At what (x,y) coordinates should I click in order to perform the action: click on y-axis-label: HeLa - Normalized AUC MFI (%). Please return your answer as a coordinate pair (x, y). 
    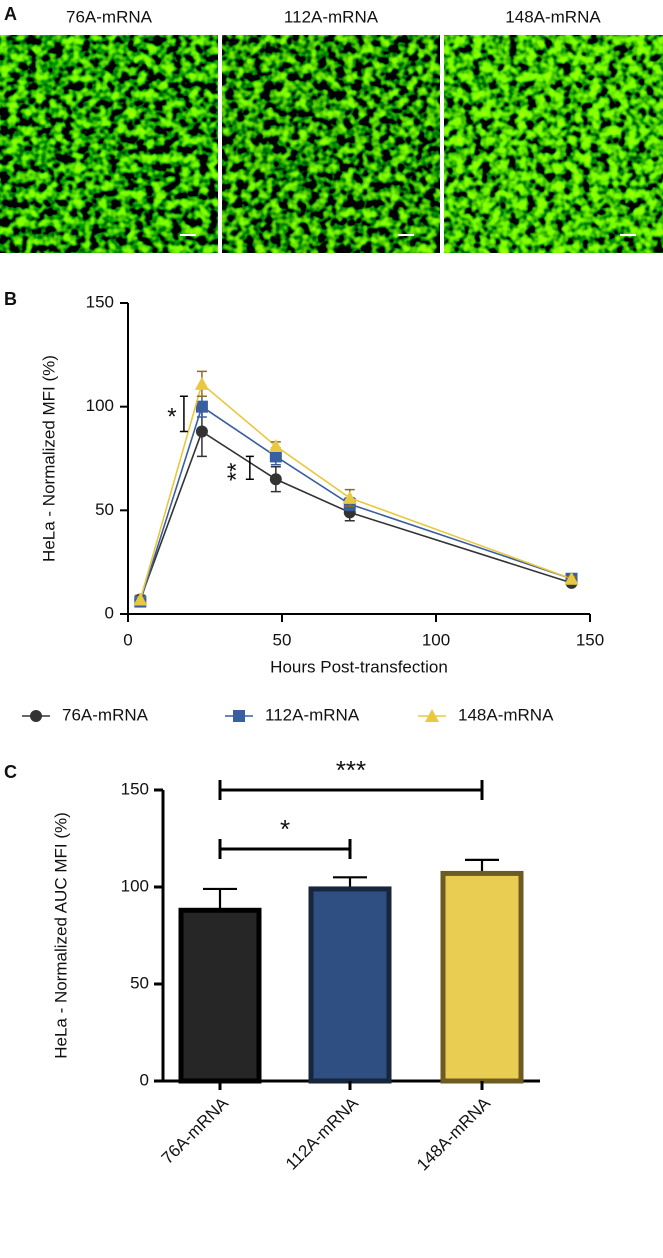
    Looking at the image, I should click on (60, 935).